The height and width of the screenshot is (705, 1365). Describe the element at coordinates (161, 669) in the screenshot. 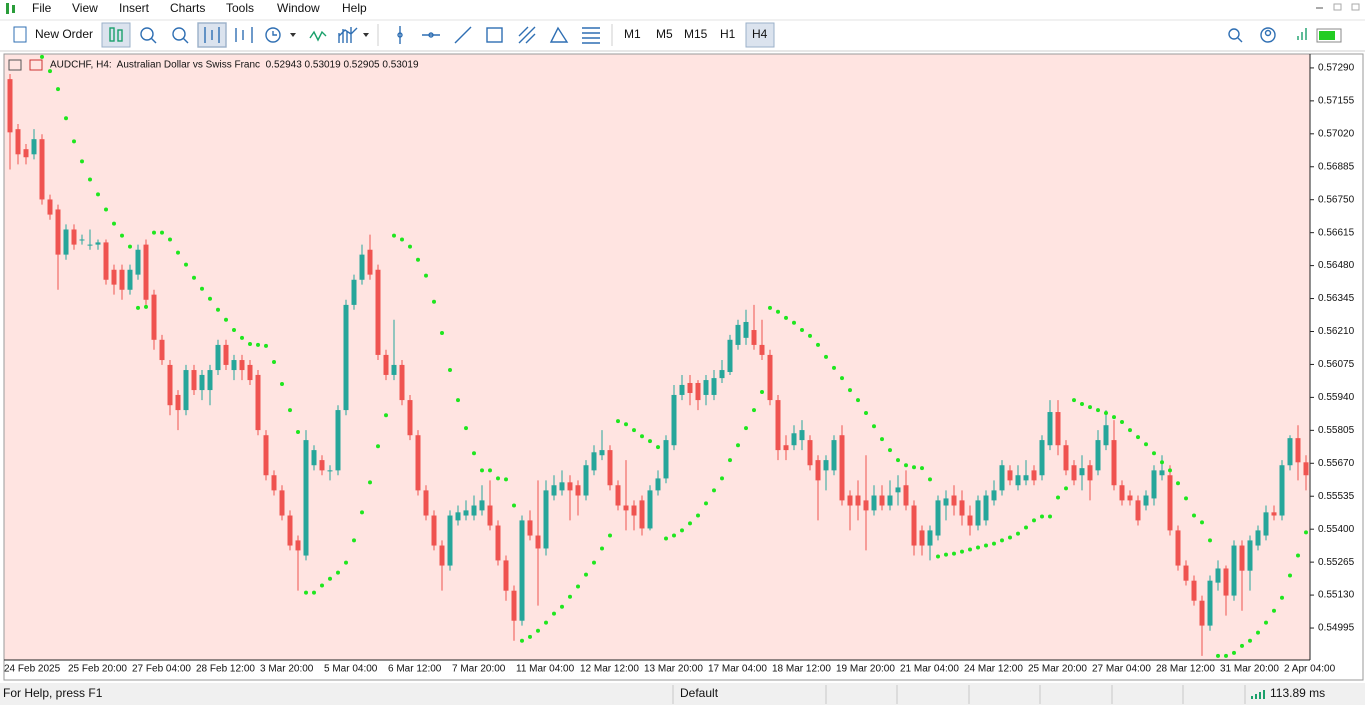

I see `x-tick-label: 27 Feb 04:00` at that location.